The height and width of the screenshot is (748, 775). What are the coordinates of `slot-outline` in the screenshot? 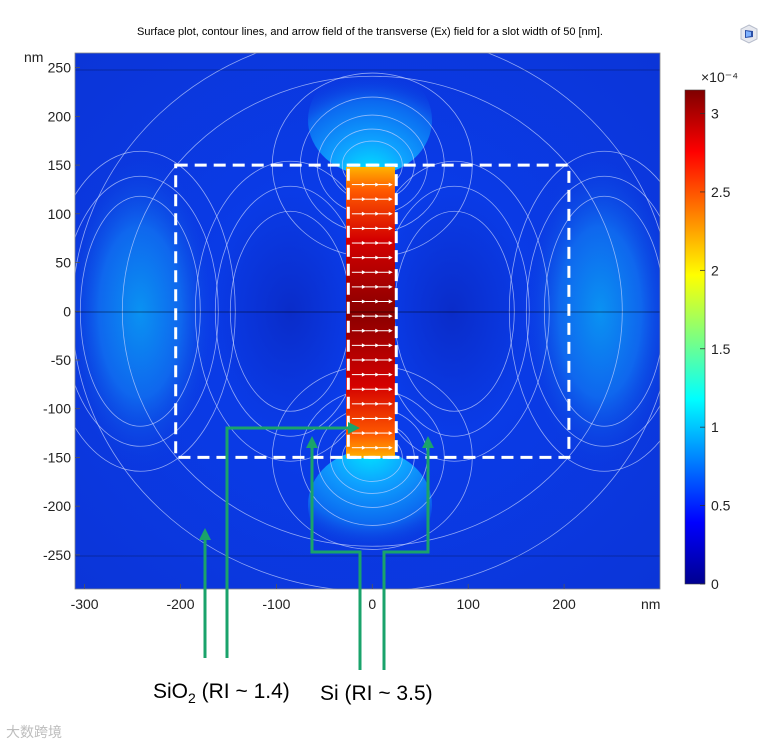 It's located at (372, 311).